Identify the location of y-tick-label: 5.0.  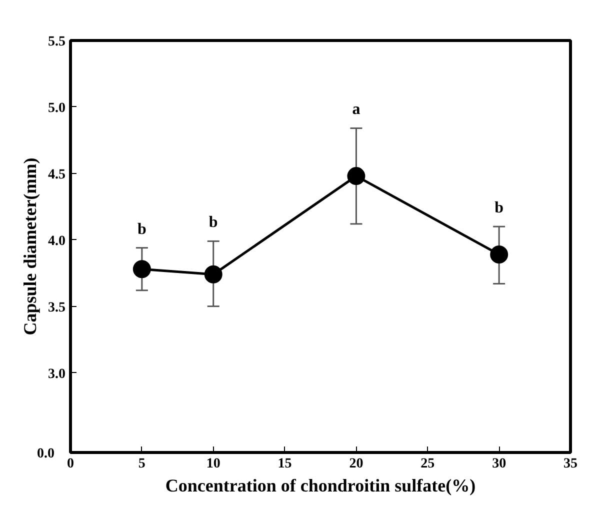
(57, 108).